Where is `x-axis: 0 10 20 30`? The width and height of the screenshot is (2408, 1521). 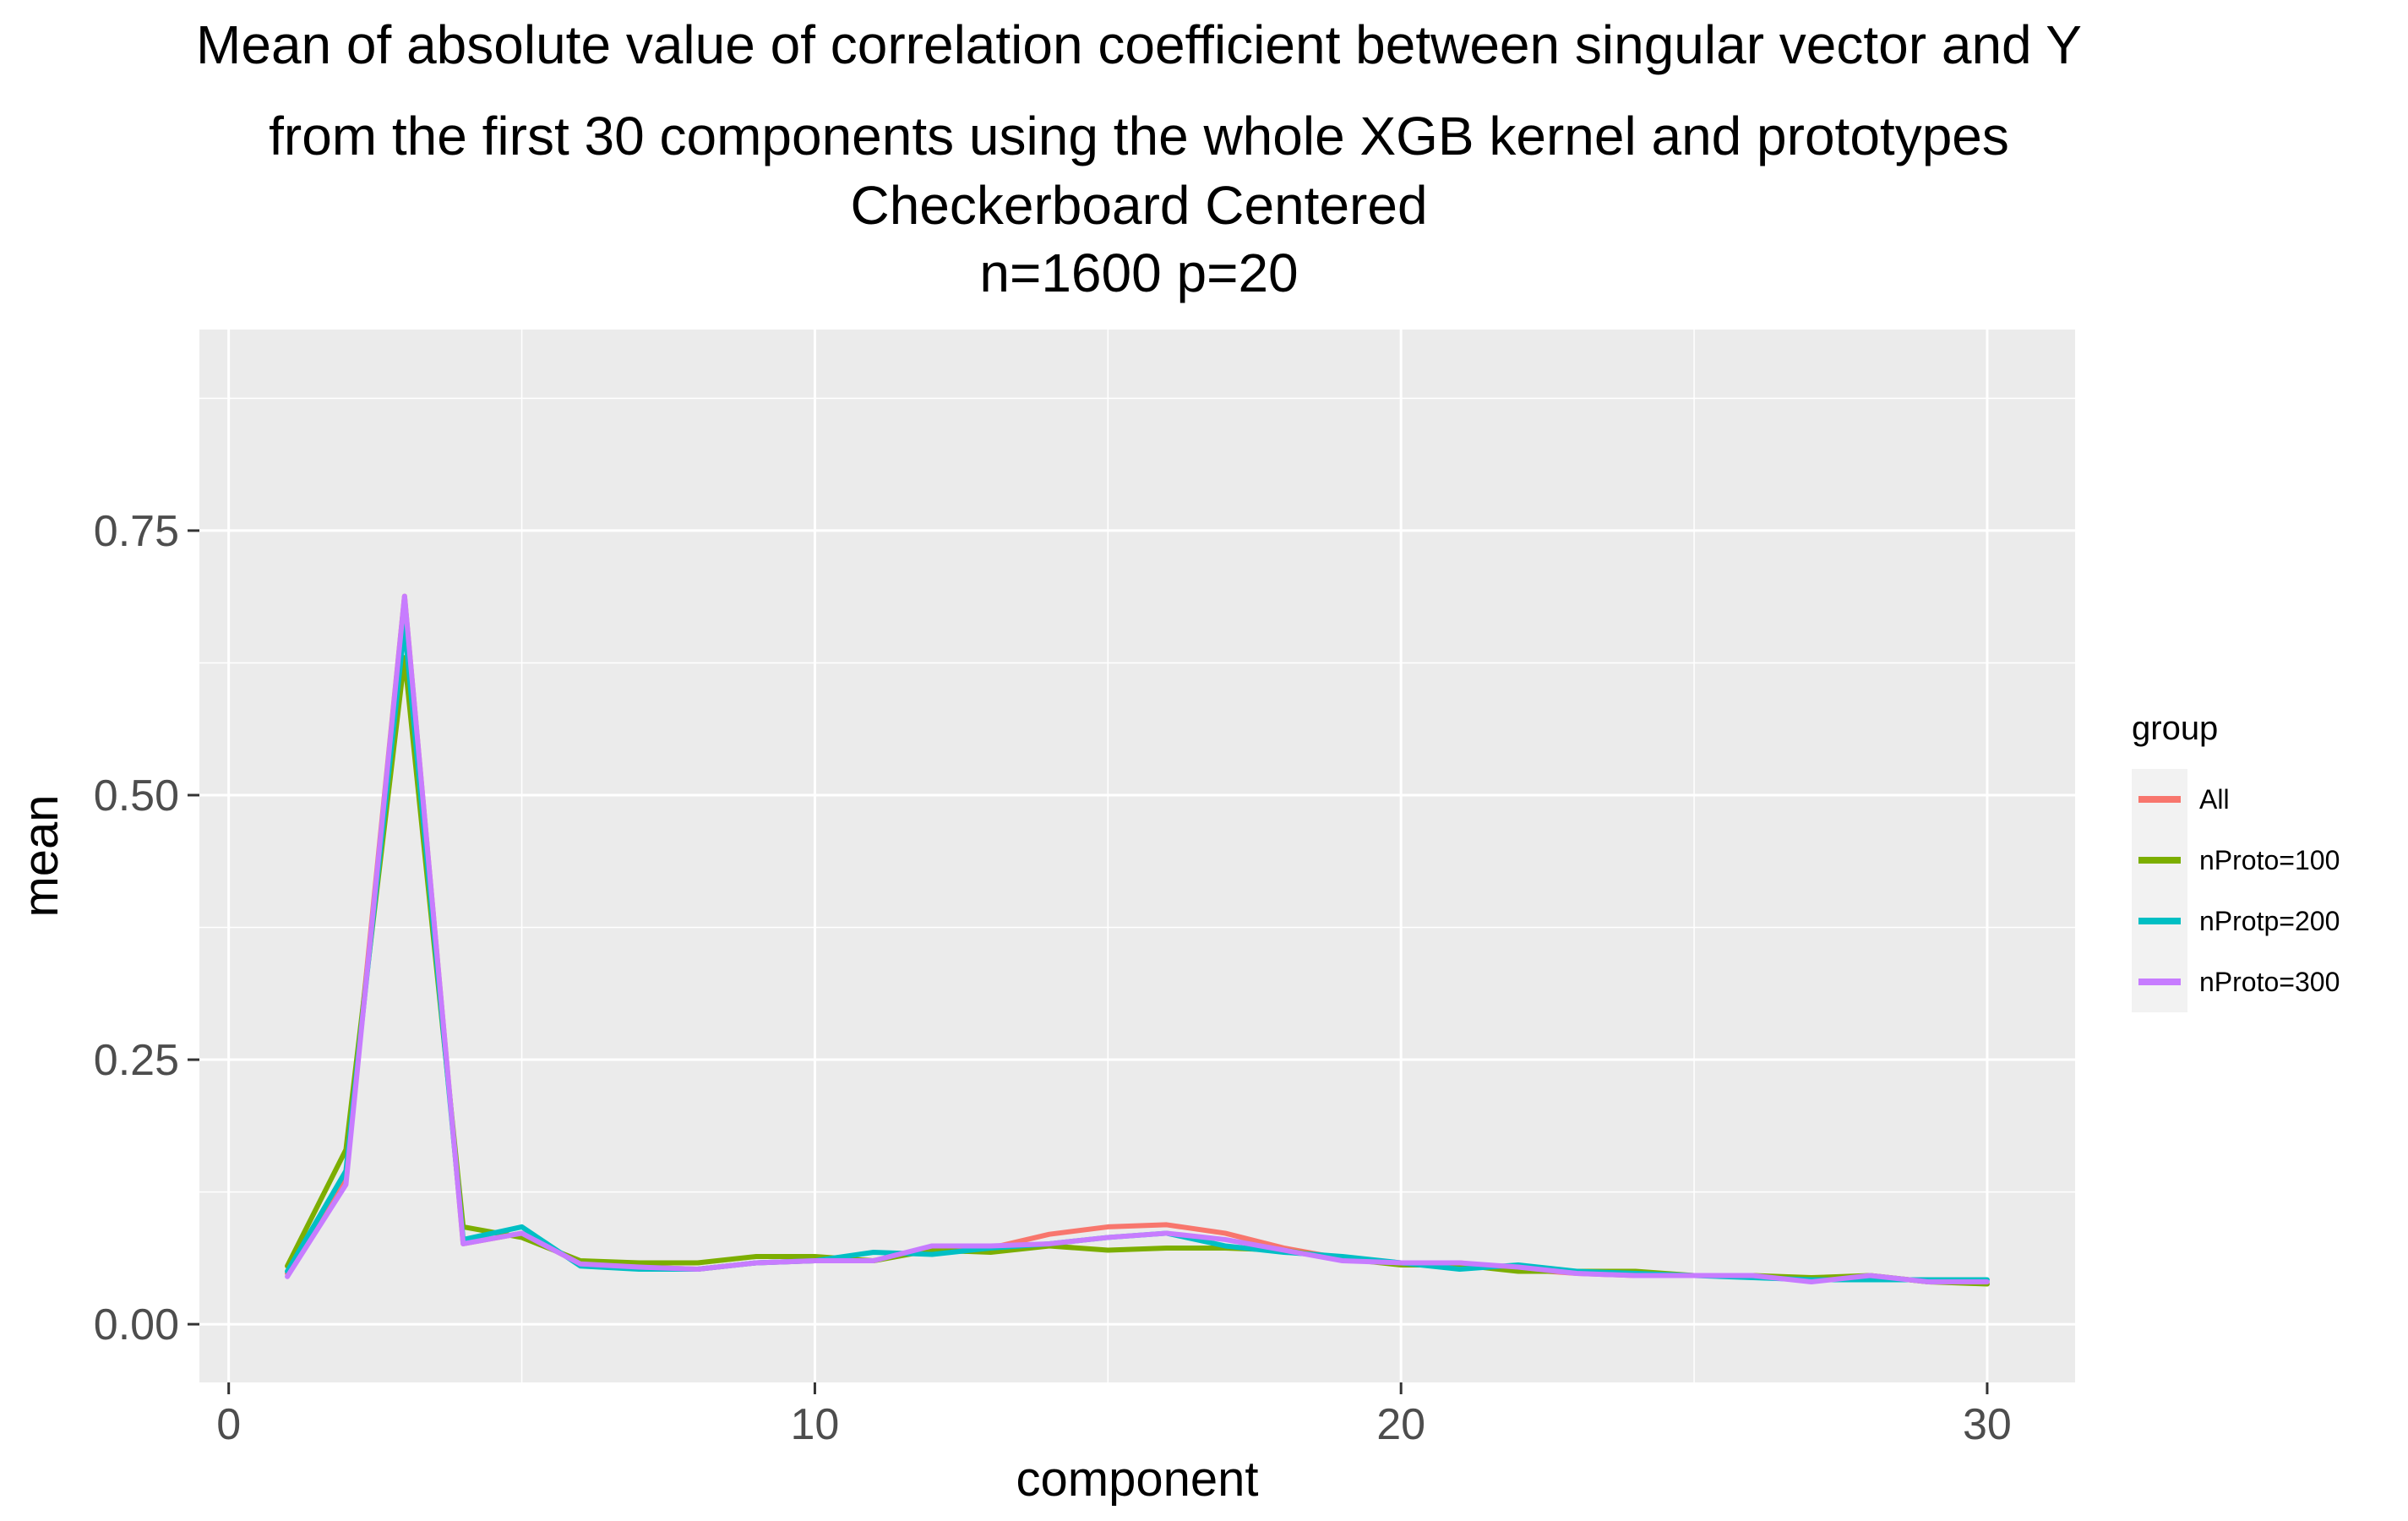 x-axis: 0 10 20 30 is located at coordinates (1114, 1415).